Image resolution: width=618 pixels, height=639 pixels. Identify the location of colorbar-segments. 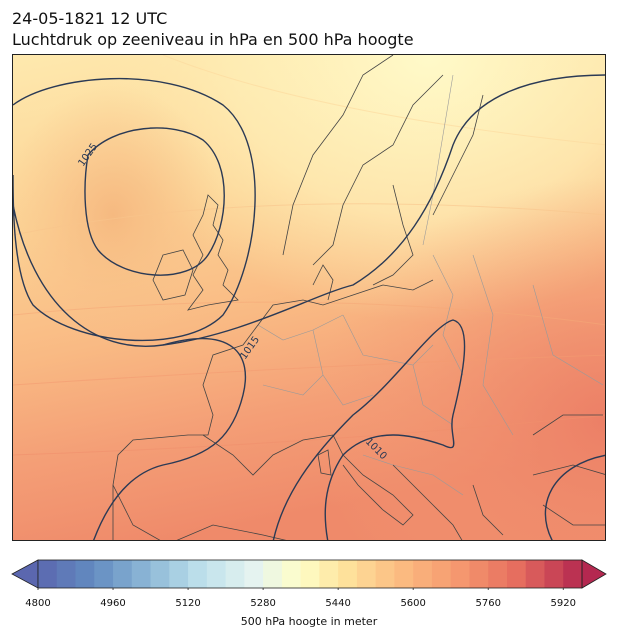
(309, 574).